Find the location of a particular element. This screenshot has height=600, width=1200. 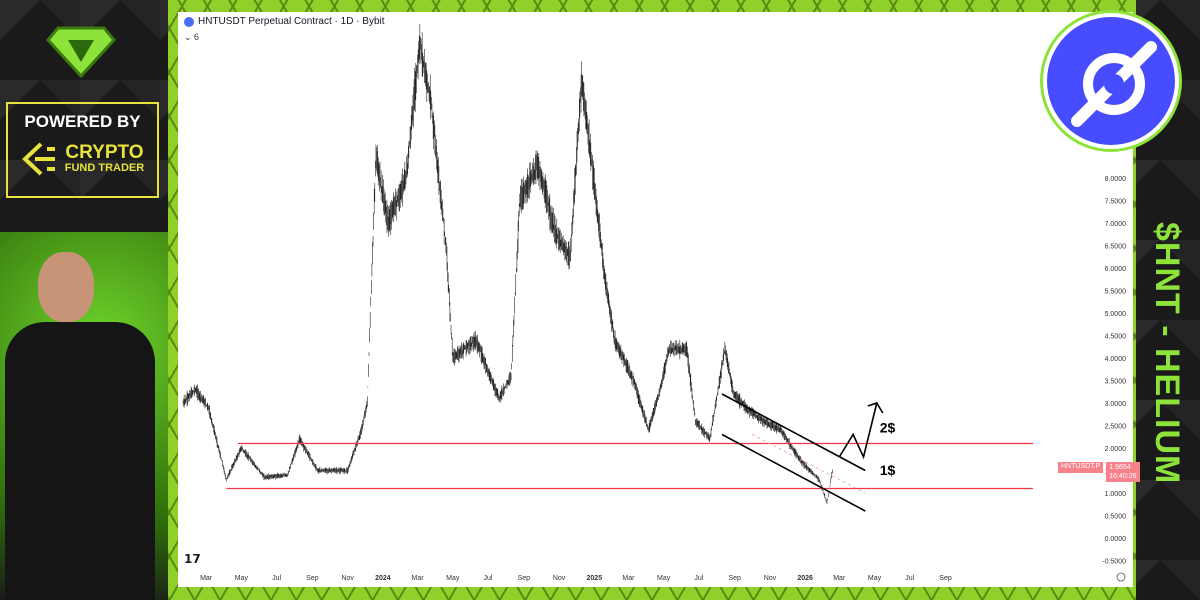

symbol-icon is located at coordinates (189, 21).